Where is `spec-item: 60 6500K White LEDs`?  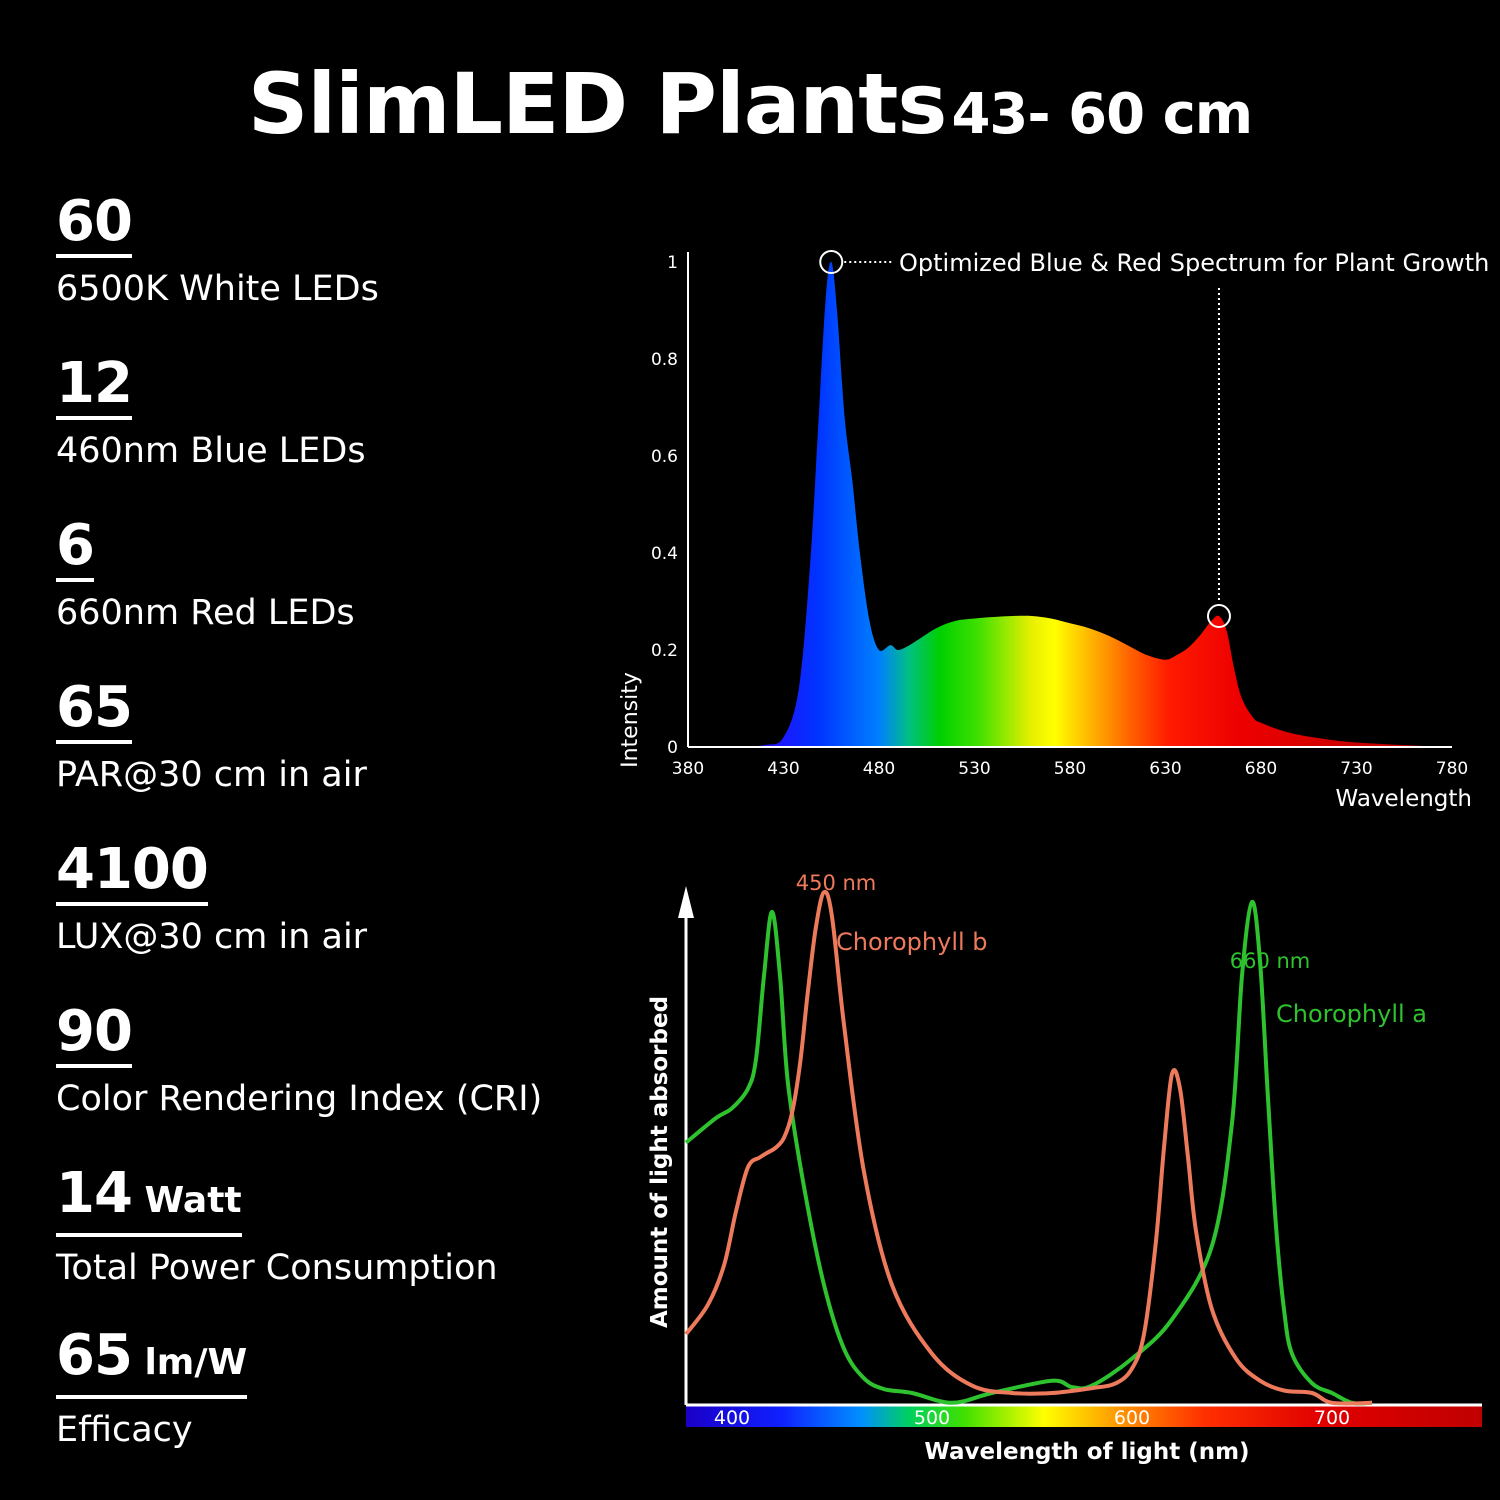
spec-item: 60 6500K White LEDs is located at coordinates (336, 271).